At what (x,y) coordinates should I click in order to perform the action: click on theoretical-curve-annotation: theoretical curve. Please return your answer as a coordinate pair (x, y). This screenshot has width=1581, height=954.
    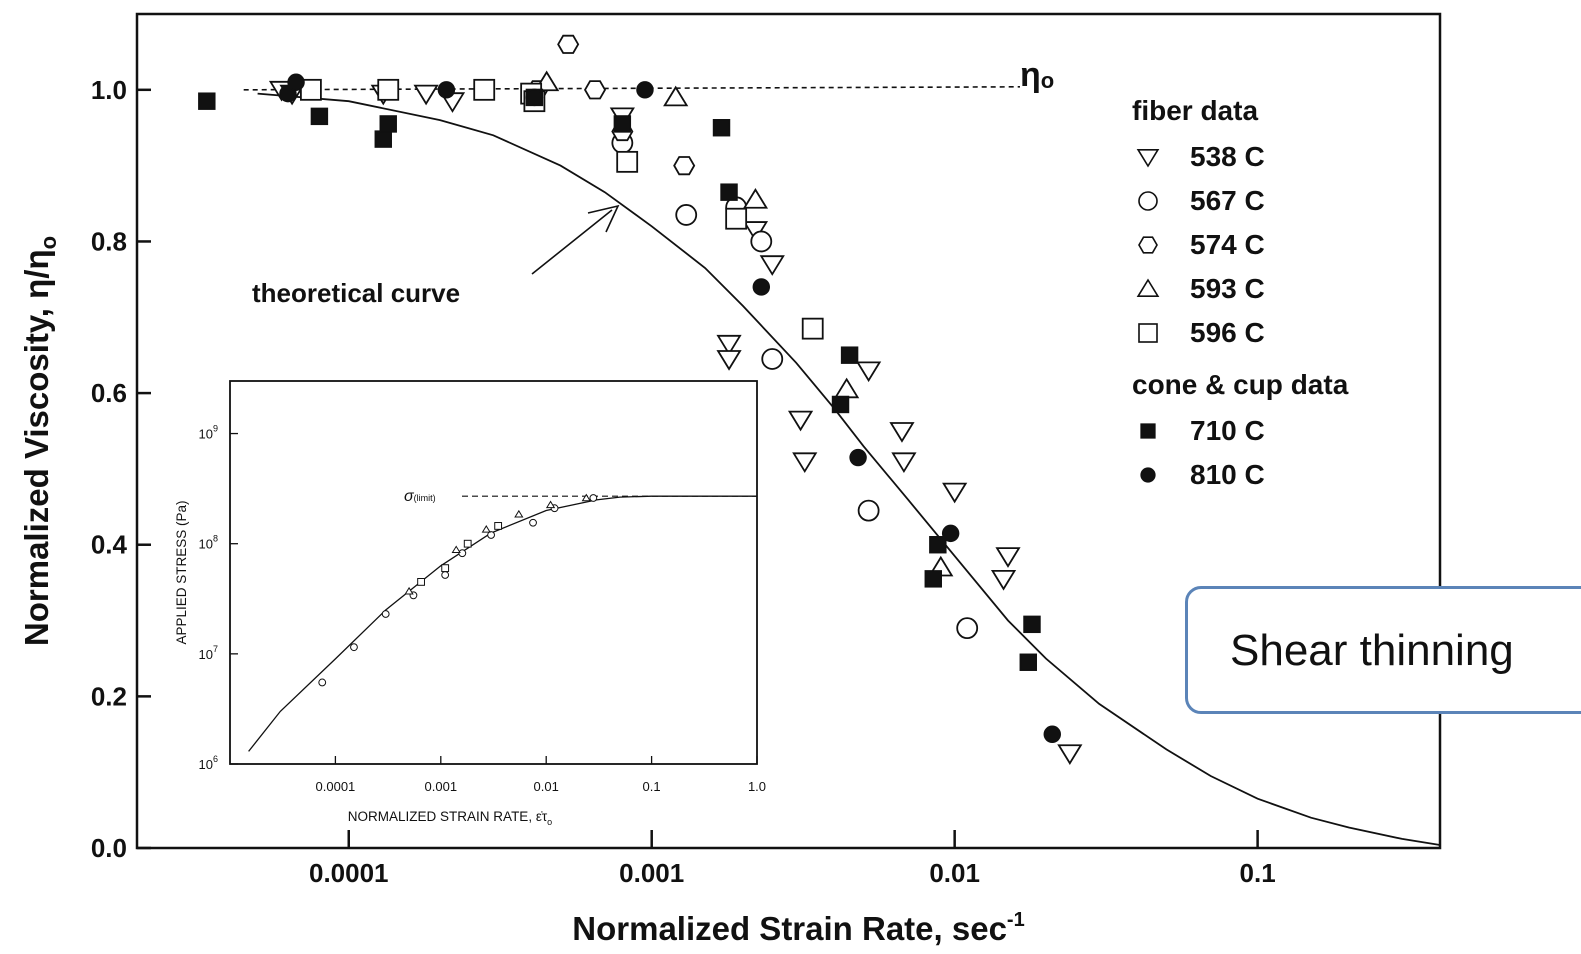
    Looking at the image, I should click on (356, 293).